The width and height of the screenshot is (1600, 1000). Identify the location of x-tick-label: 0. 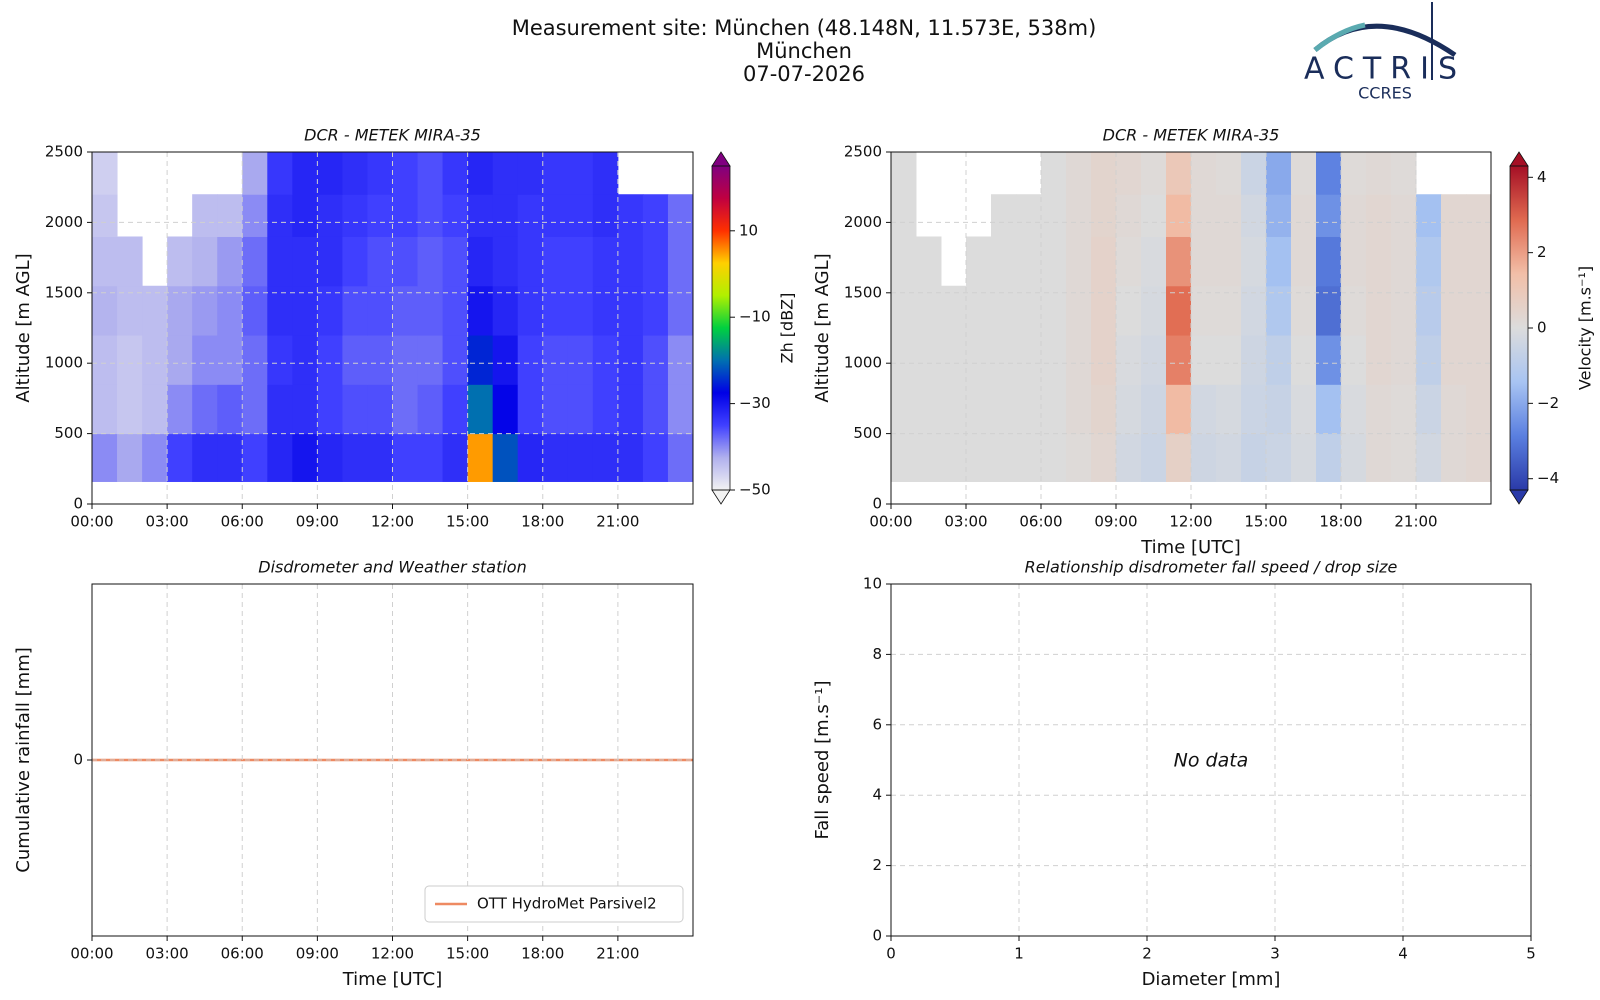
(891, 954).